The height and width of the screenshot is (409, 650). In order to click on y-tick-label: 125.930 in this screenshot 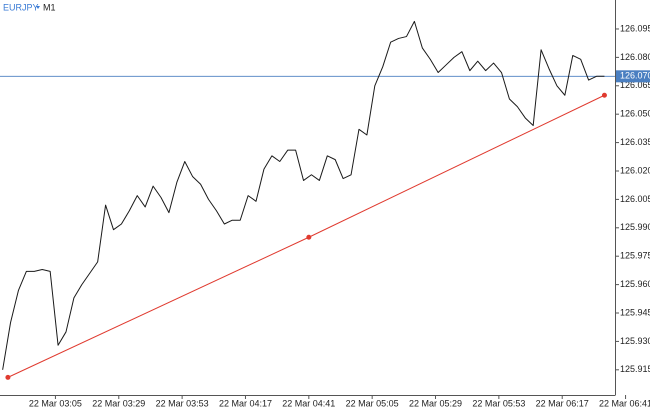, I will do `click(635, 341)`.